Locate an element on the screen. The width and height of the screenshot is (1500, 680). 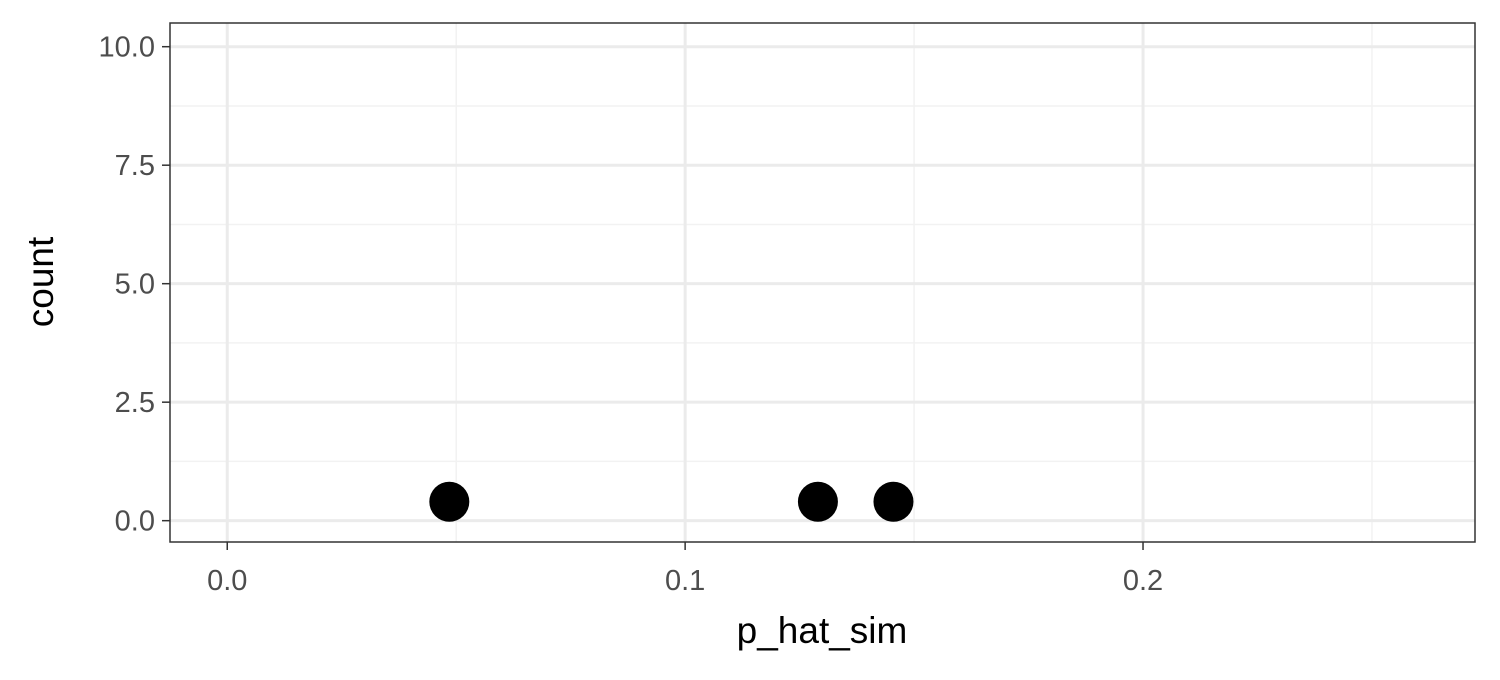
y-tick-label: 5.0 is located at coordinates (135, 285).